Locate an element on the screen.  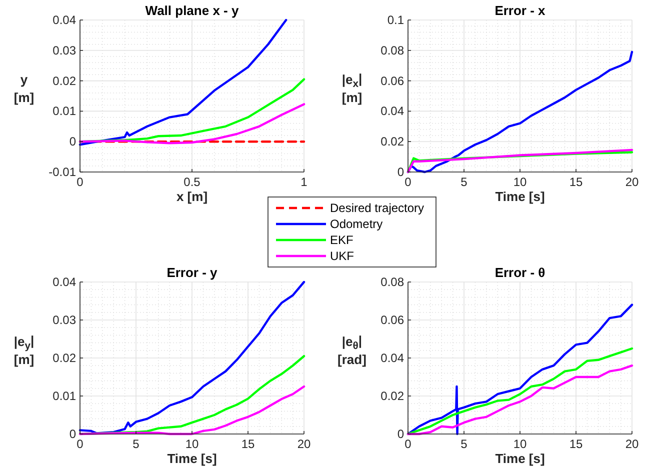
y-axis-title: |e$_{θ}$| [rad] is located at coordinates (352, 350).